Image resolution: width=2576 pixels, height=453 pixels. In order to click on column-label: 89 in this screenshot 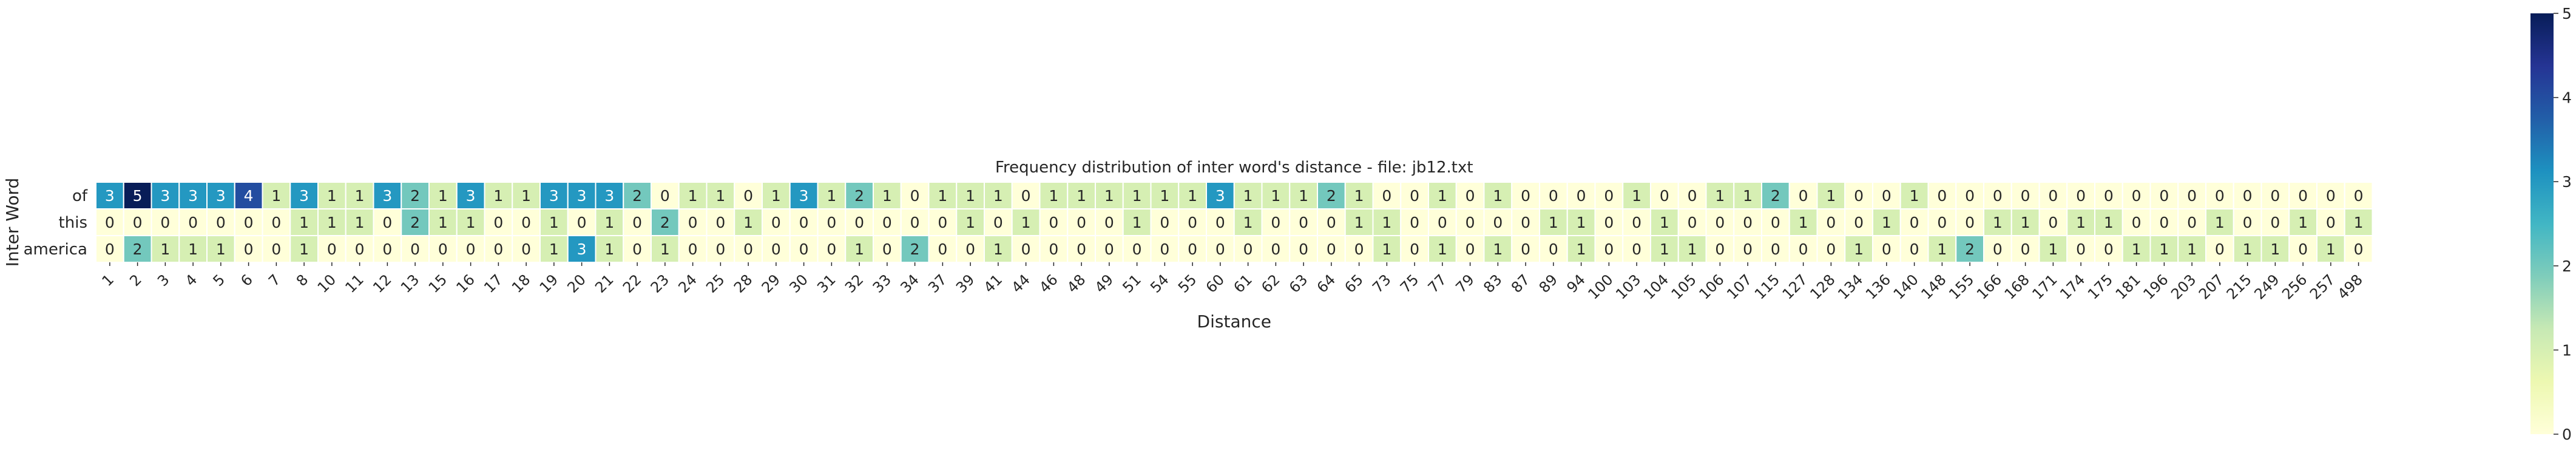, I will do `click(1548, 283)`.